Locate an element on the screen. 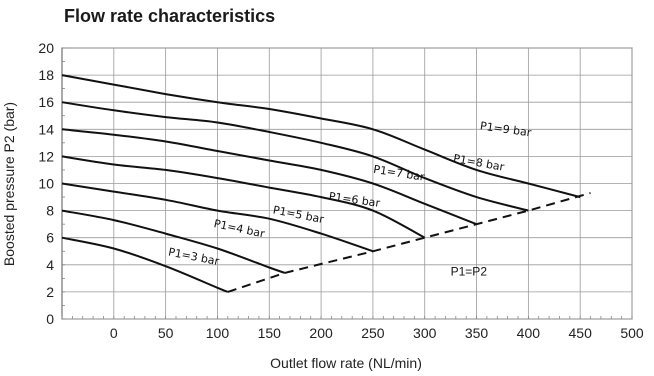 The width and height of the screenshot is (654, 376). y-tick-label: 0 is located at coordinates (50, 319).